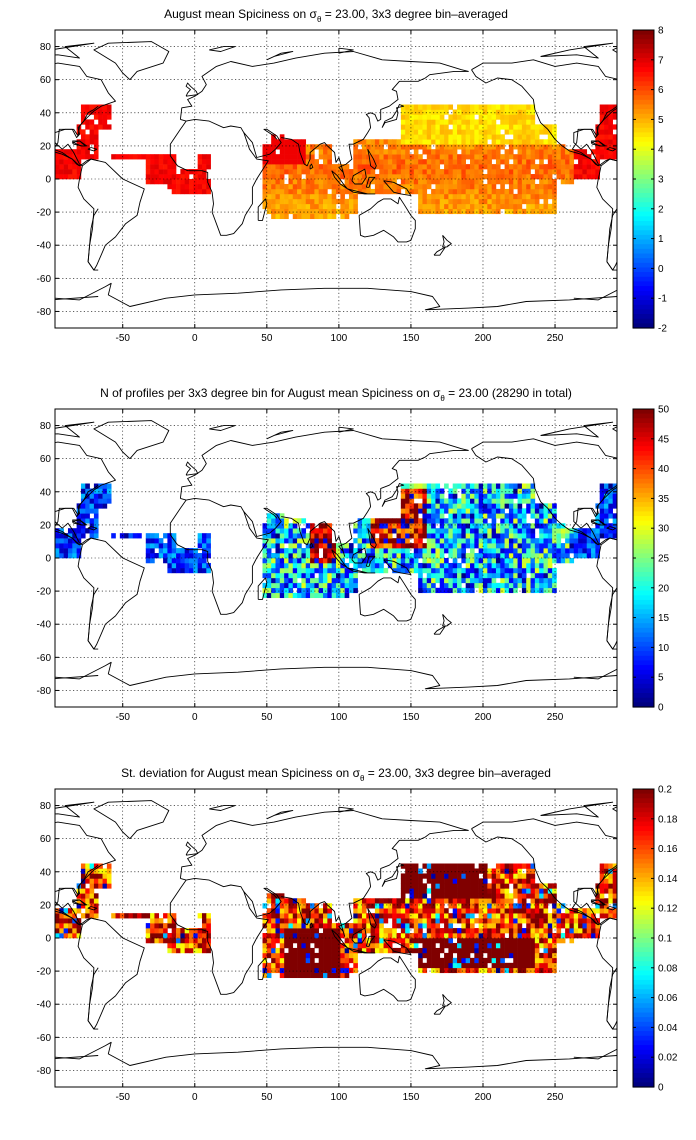  What do you see at coordinates (44, 691) in the screenshot?
I see `y-tick-label: -80` at bounding box center [44, 691].